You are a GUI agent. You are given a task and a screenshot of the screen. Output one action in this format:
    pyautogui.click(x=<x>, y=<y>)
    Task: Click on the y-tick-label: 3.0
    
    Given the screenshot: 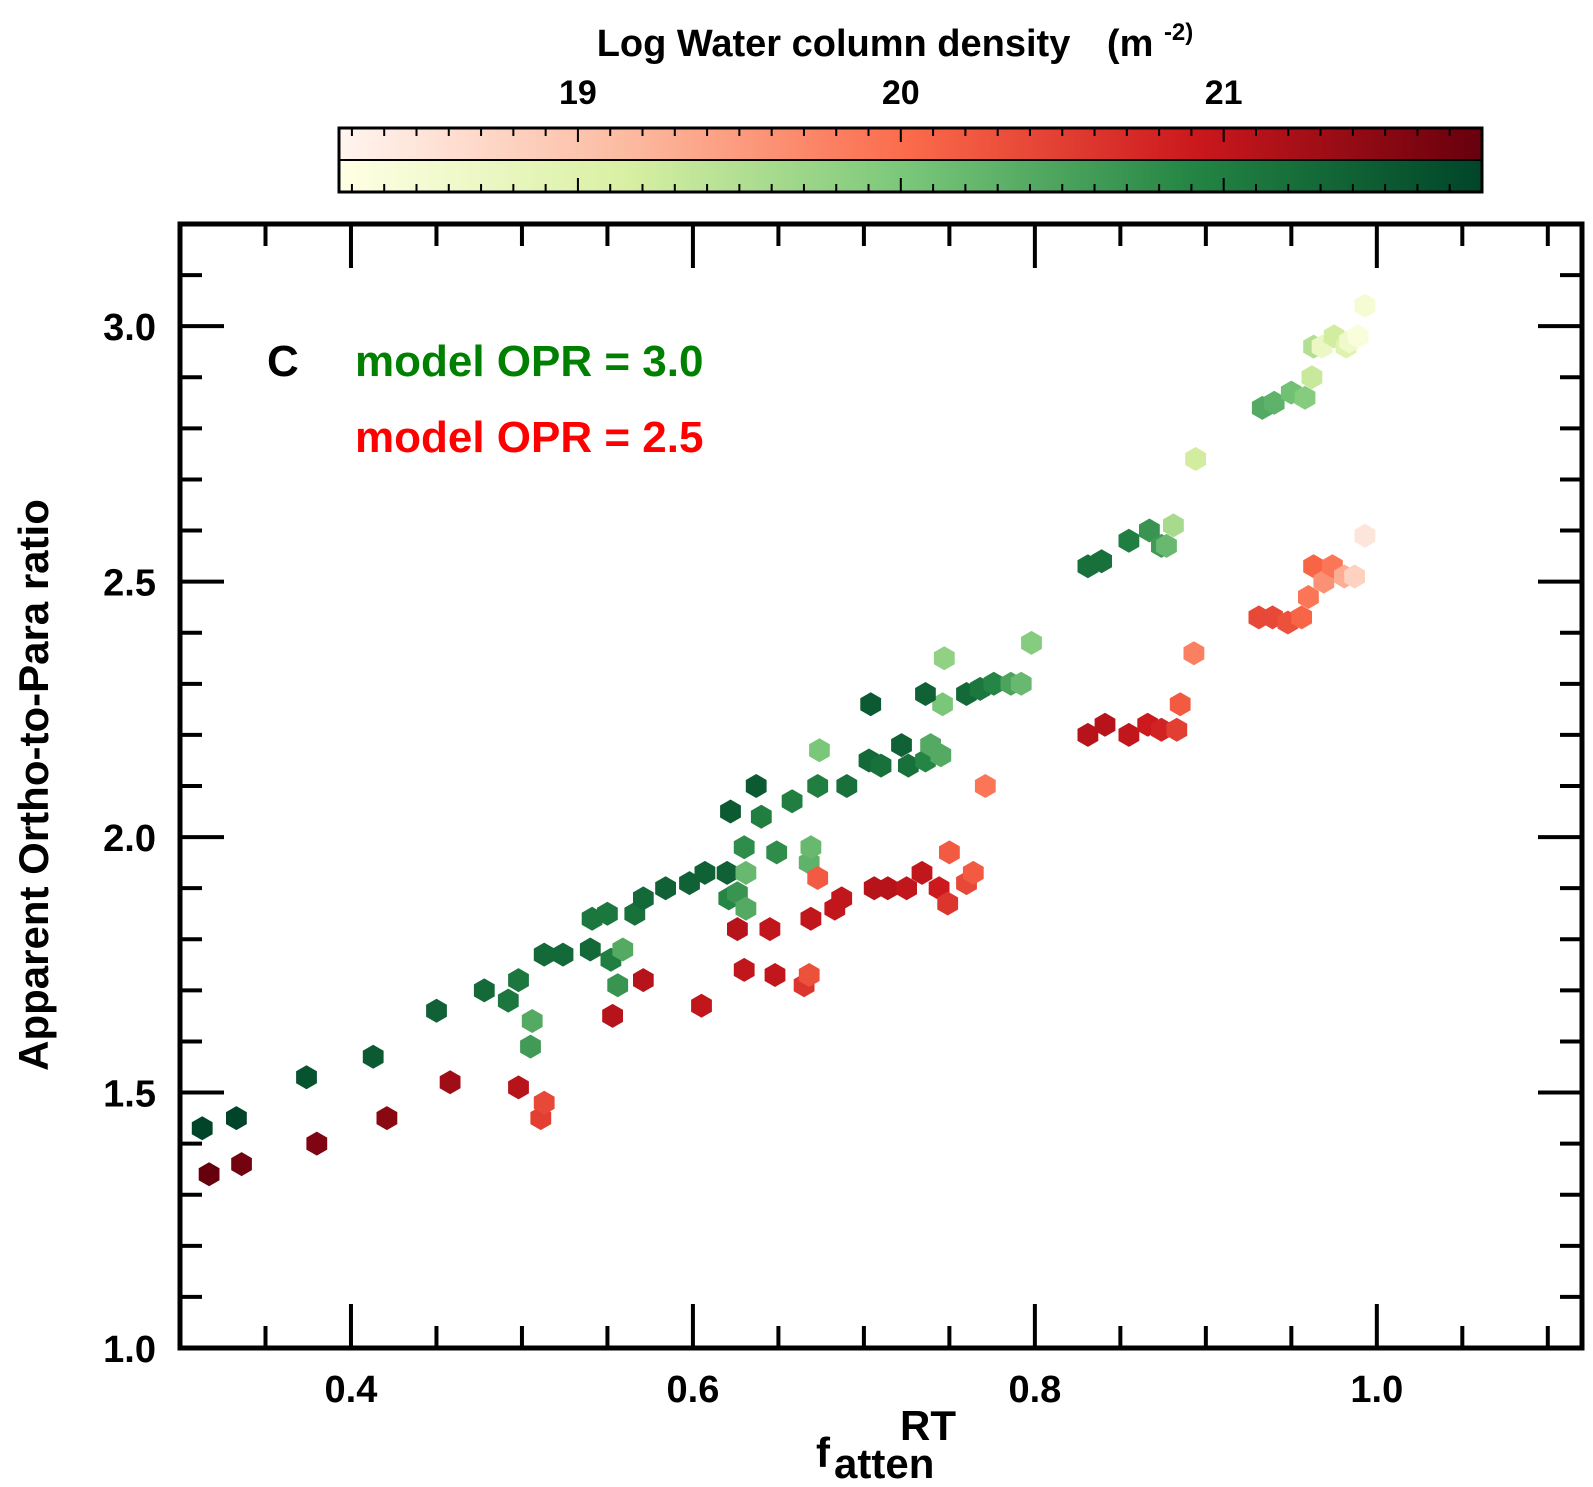 What is the action you would take?
    pyautogui.click(x=129, y=328)
    